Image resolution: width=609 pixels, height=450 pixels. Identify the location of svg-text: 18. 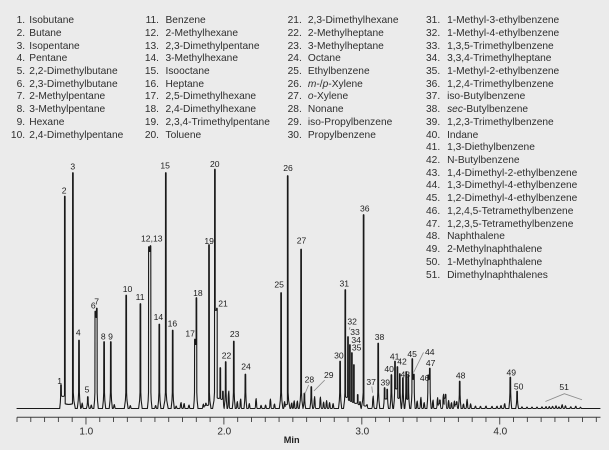
(198, 293).